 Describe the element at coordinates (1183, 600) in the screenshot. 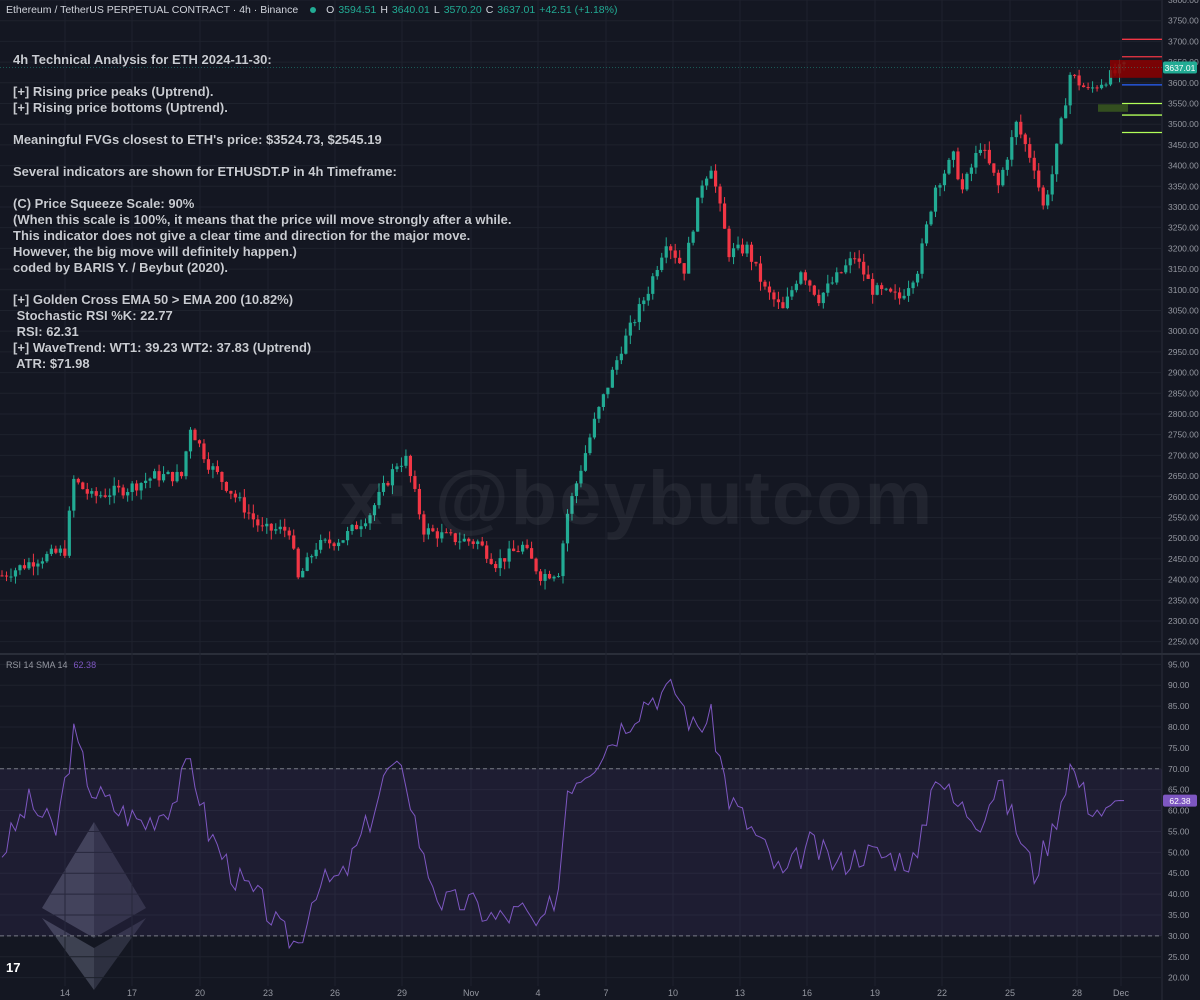

I see `price-tick-label: 2350.00` at that location.